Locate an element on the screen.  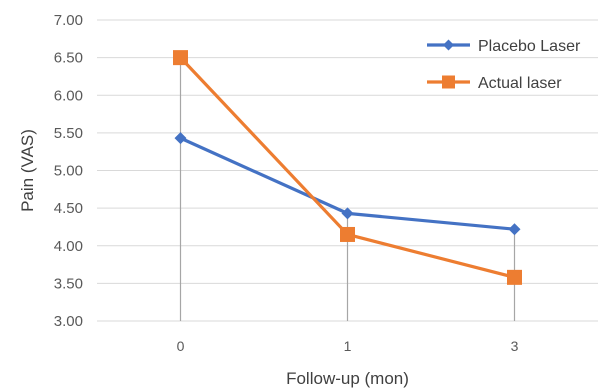
x-axis-ticks: 0 1 3 is located at coordinates (348, 346).